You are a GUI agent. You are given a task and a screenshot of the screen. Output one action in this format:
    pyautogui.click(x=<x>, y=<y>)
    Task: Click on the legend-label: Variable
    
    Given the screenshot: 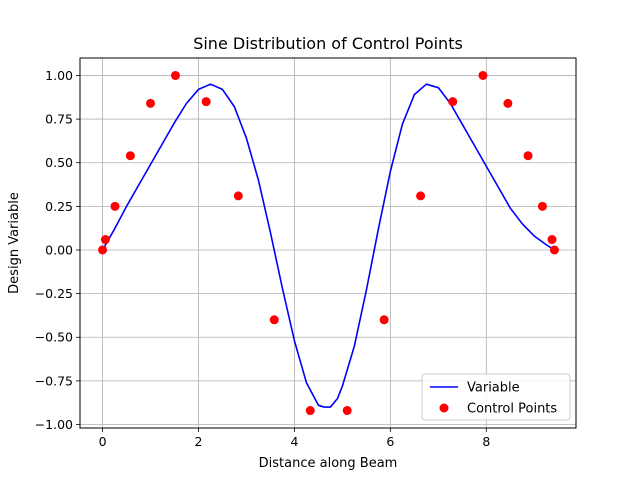 What is the action you would take?
    pyautogui.click(x=493, y=388)
    